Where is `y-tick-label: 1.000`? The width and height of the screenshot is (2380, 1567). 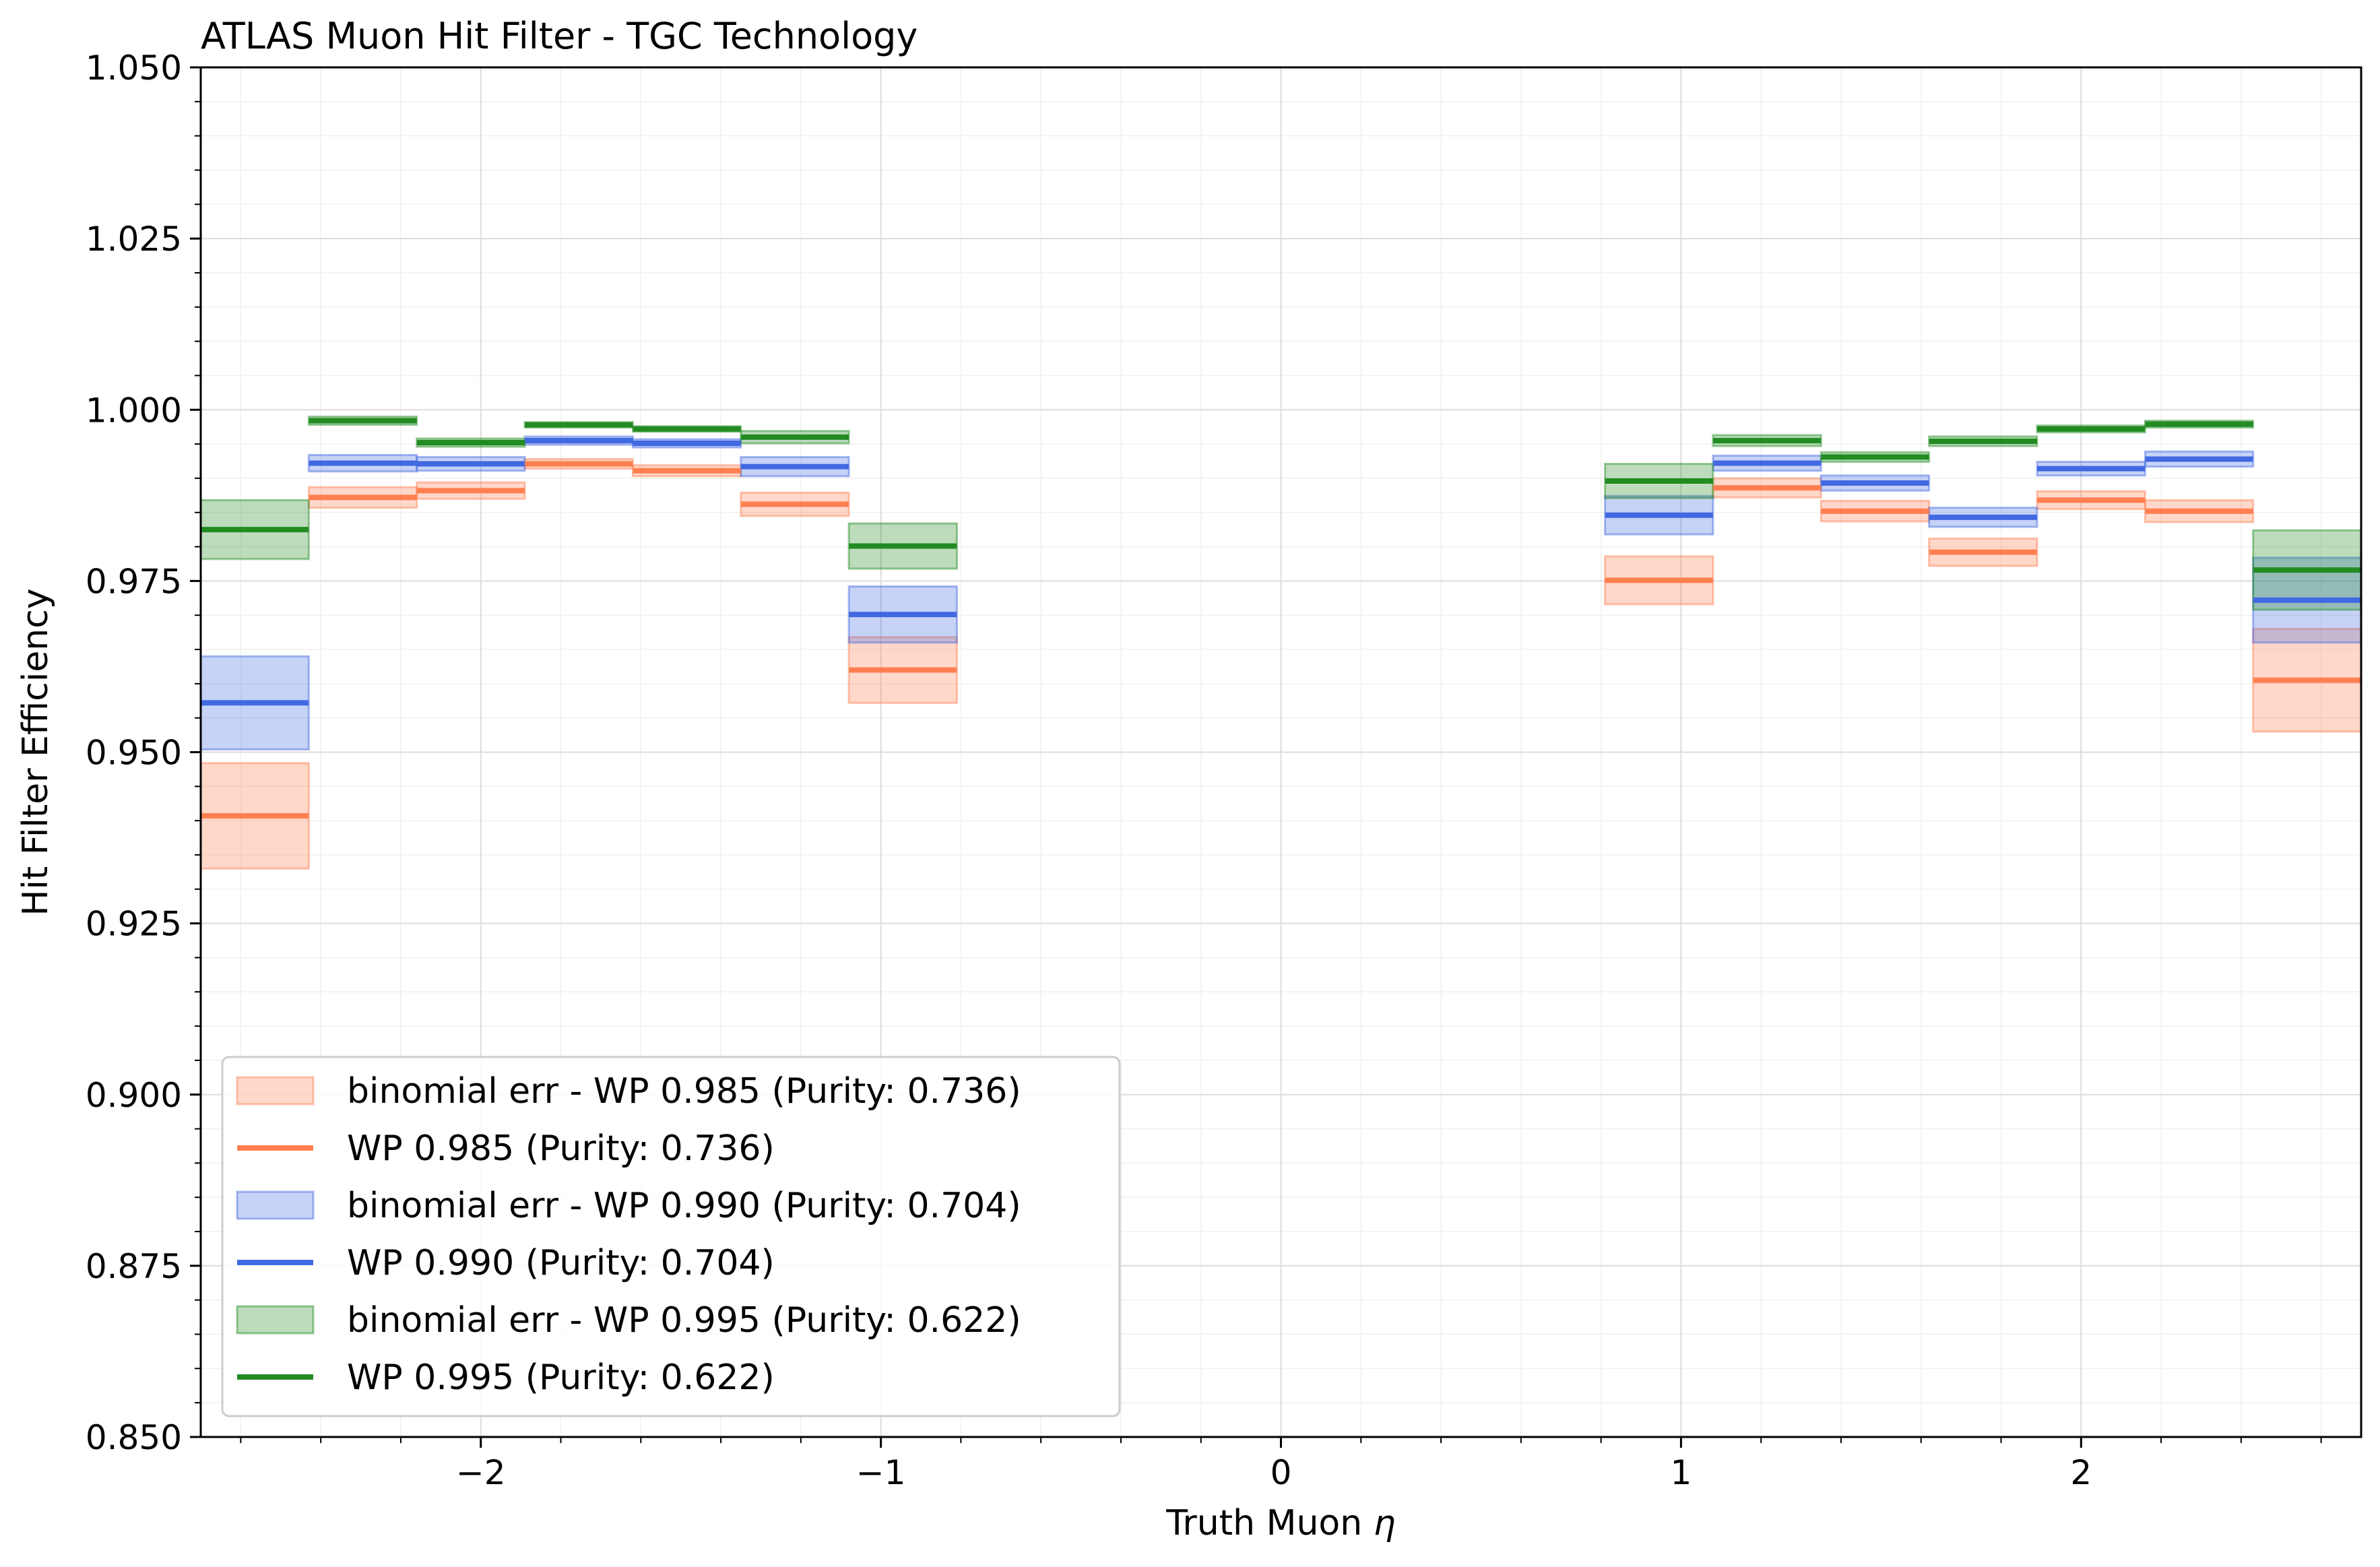
y-tick-label: 1.000 is located at coordinates (134, 410).